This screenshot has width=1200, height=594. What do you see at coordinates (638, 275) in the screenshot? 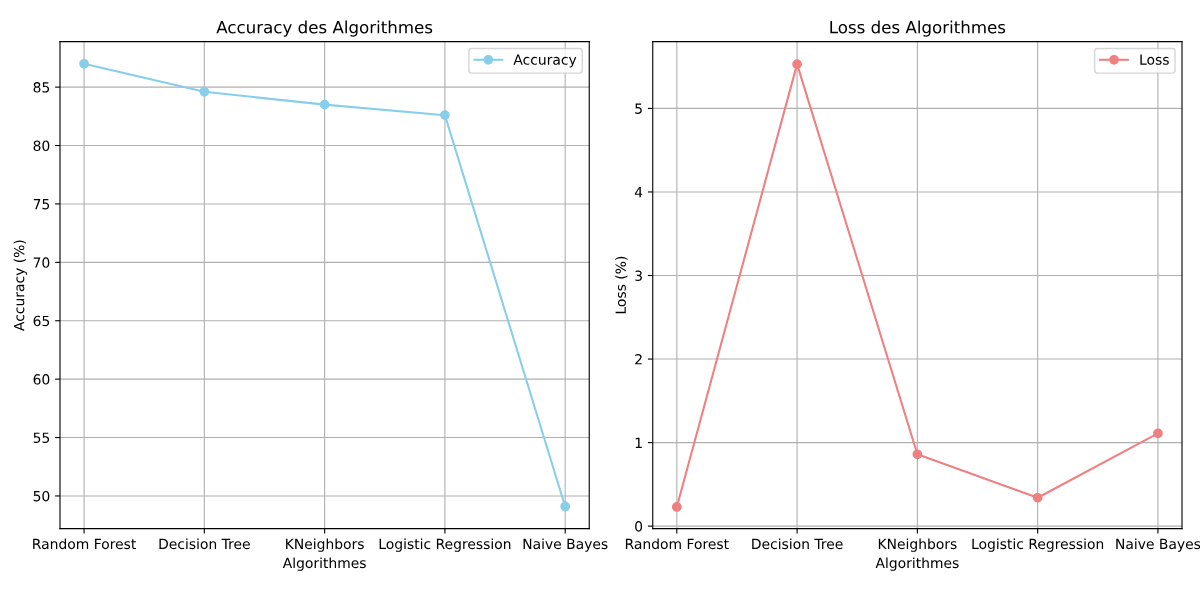
I see `y-tick-label: 3` at bounding box center [638, 275].